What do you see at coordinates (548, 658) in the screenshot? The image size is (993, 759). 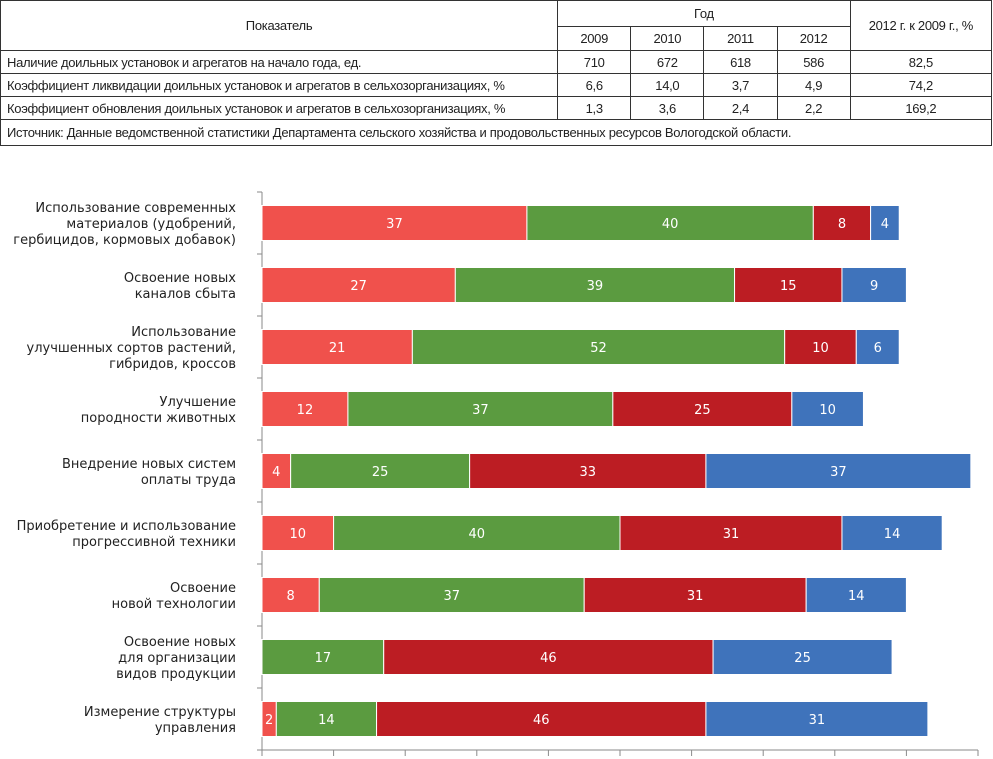 I see `bar-data-label: 46` at bounding box center [548, 658].